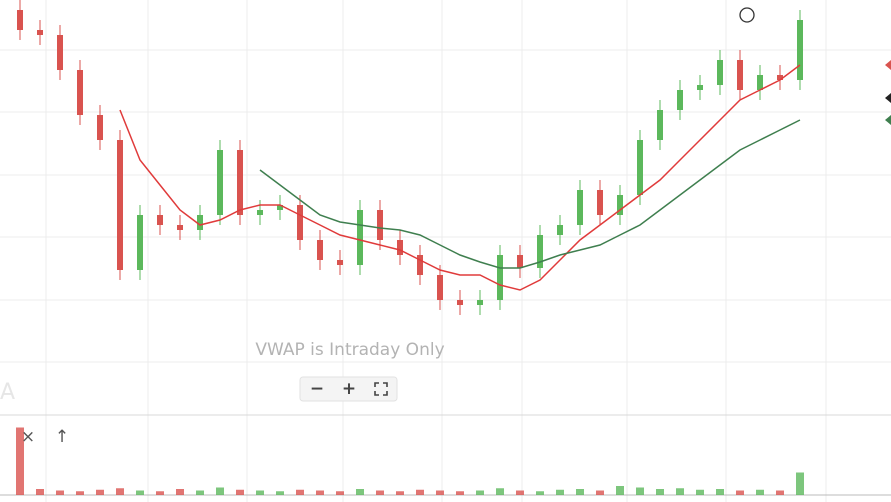  I want to click on zoom-in: +, so click(349, 389).